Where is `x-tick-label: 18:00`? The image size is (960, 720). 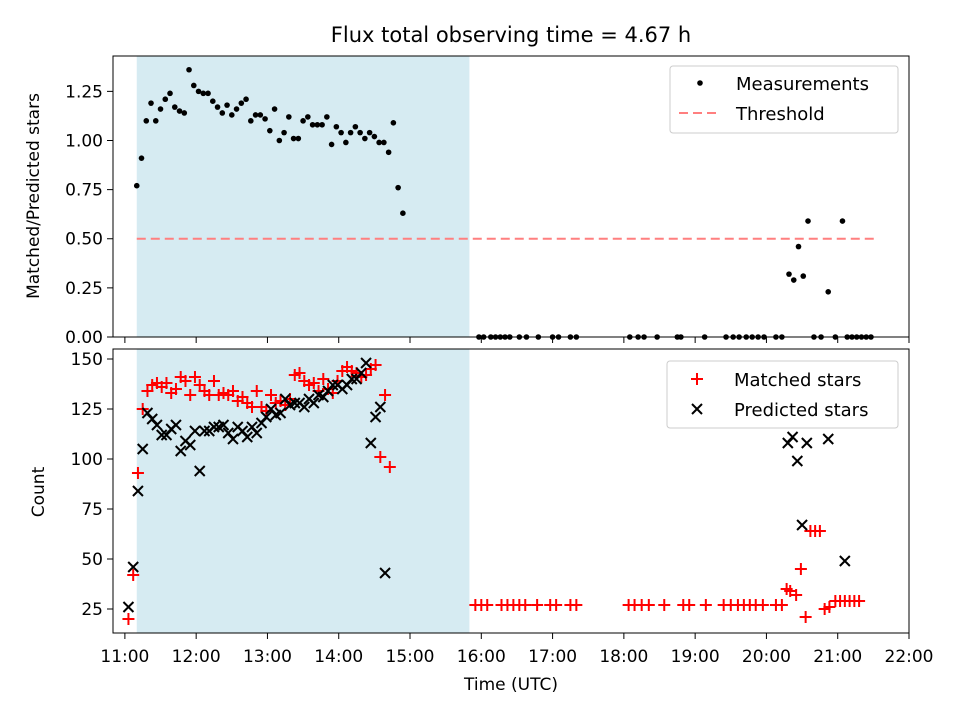 x-tick-label: 18:00 is located at coordinates (623, 657).